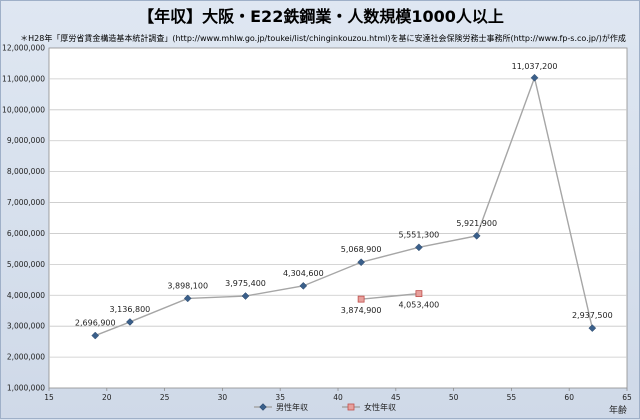 The height and width of the screenshot is (420, 640). Describe the element at coordinates (361, 249) in the screenshot. I see `data-label: 5,068,900` at that location.